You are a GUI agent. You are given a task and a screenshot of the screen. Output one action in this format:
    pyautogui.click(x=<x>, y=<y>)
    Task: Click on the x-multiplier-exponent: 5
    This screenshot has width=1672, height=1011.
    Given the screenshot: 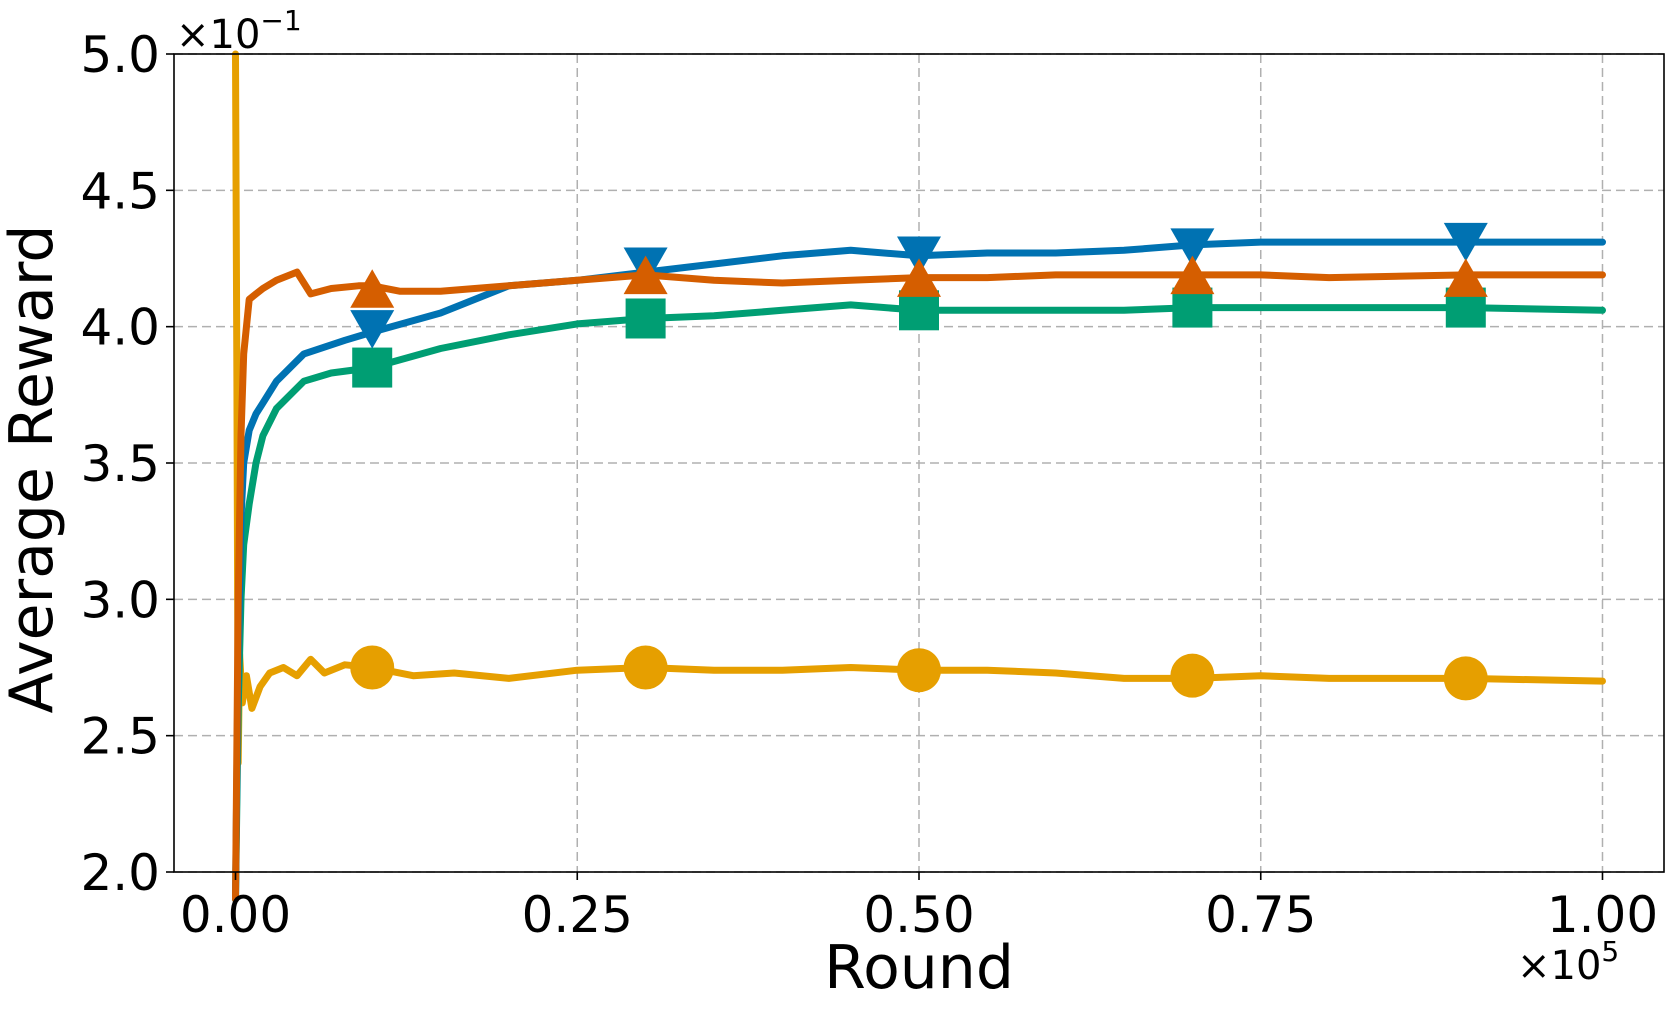 What is the action you would take?
    pyautogui.click(x=1610, y=951)
    